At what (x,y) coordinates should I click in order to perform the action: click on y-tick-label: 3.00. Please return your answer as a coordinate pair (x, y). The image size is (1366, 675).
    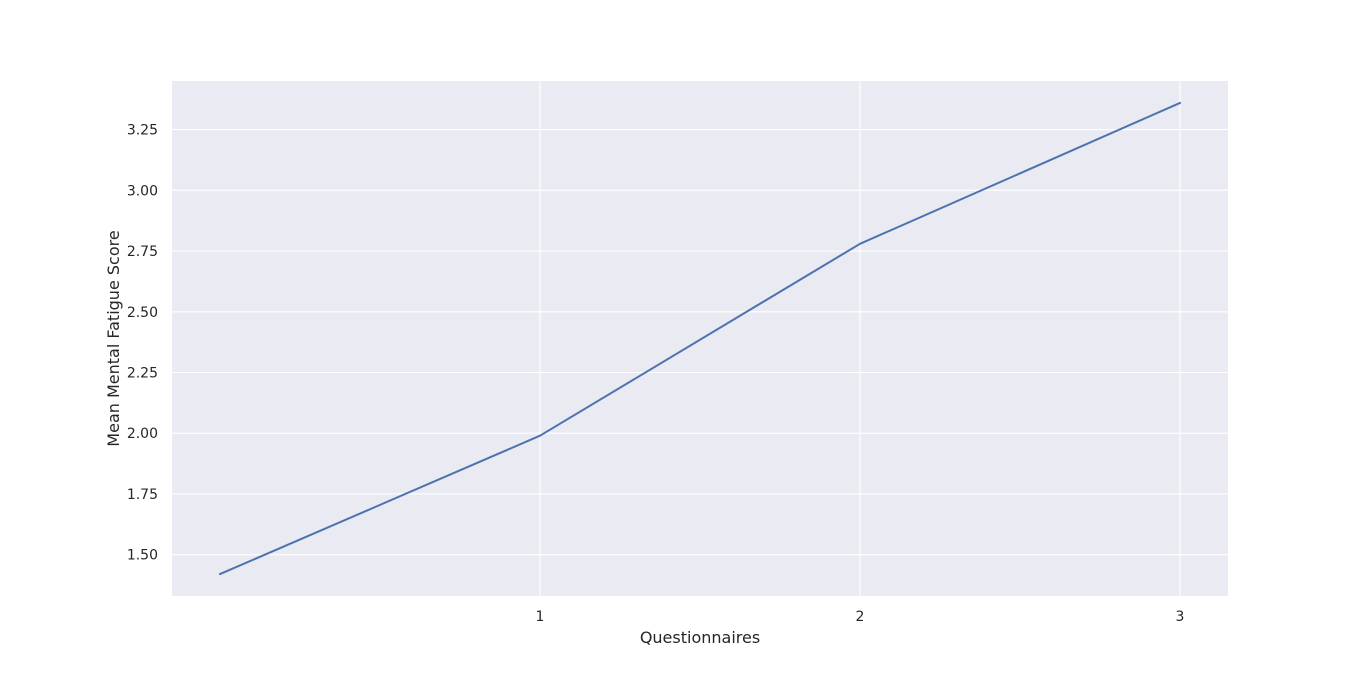
    Looking at the image, I should click on (142, 191).